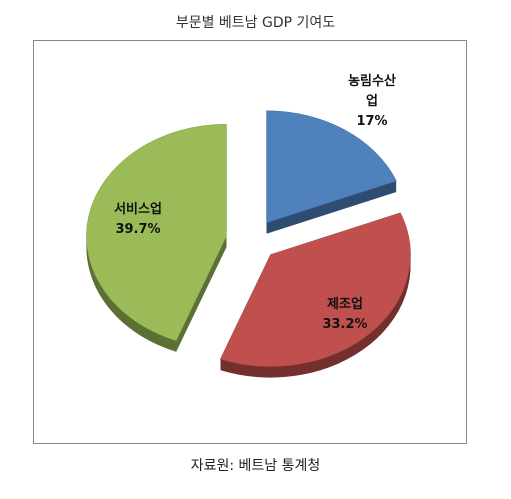  Describe the element at coordinates (344, 315) in the screenshot. I see `slice-label: 제조업 33.2%` at that location.